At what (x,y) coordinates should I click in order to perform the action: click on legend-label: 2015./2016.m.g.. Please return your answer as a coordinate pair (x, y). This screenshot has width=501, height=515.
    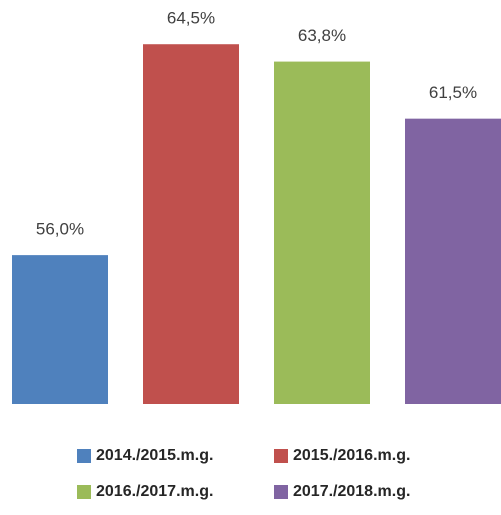
    Looking at the image, I should click on (351, 455).